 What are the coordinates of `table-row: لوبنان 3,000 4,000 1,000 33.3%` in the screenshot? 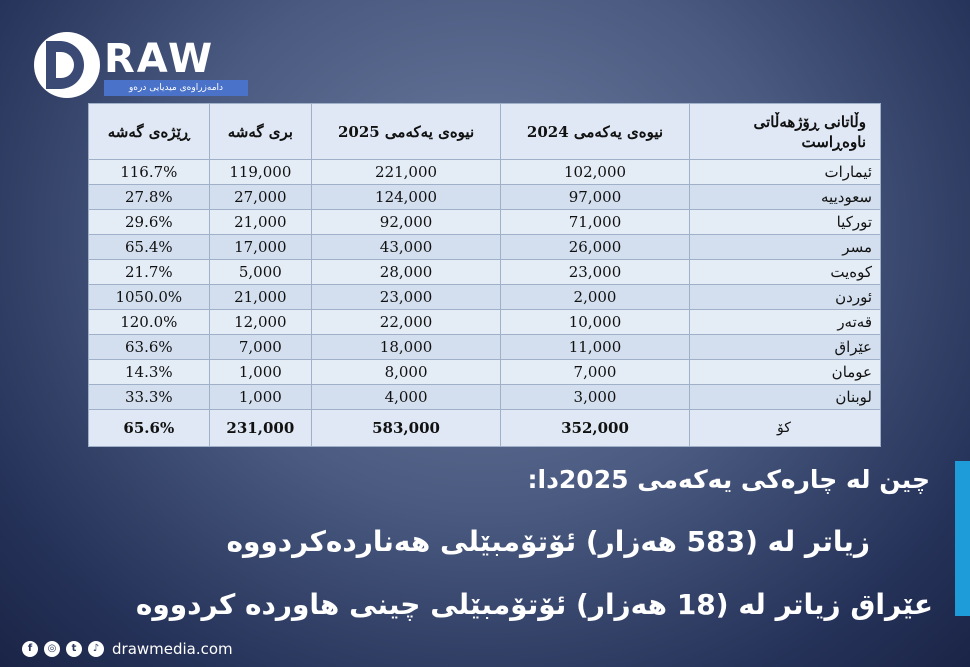 It's located at (484, 397).